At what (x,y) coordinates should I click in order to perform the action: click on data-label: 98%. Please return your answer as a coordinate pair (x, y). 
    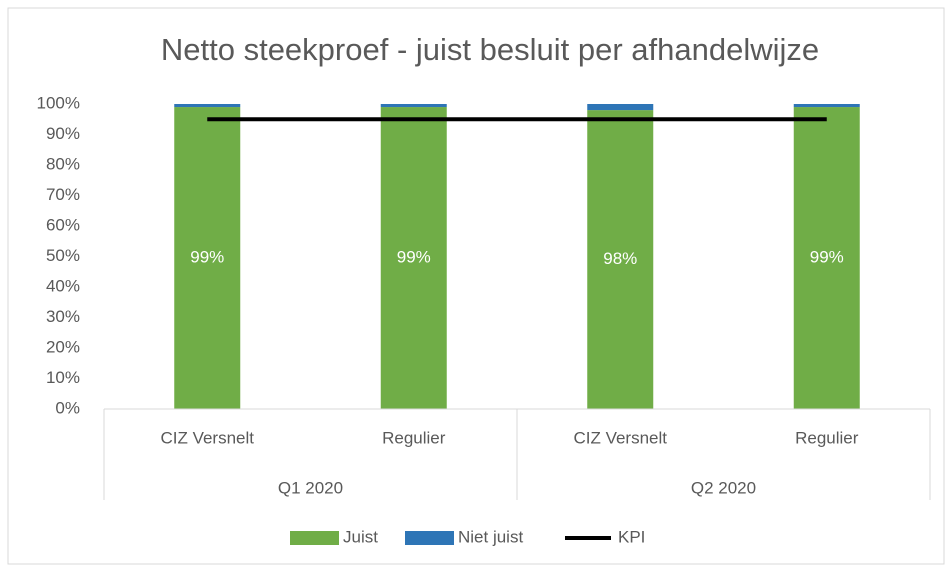
    Looking at the image, I should click on (620, 258).